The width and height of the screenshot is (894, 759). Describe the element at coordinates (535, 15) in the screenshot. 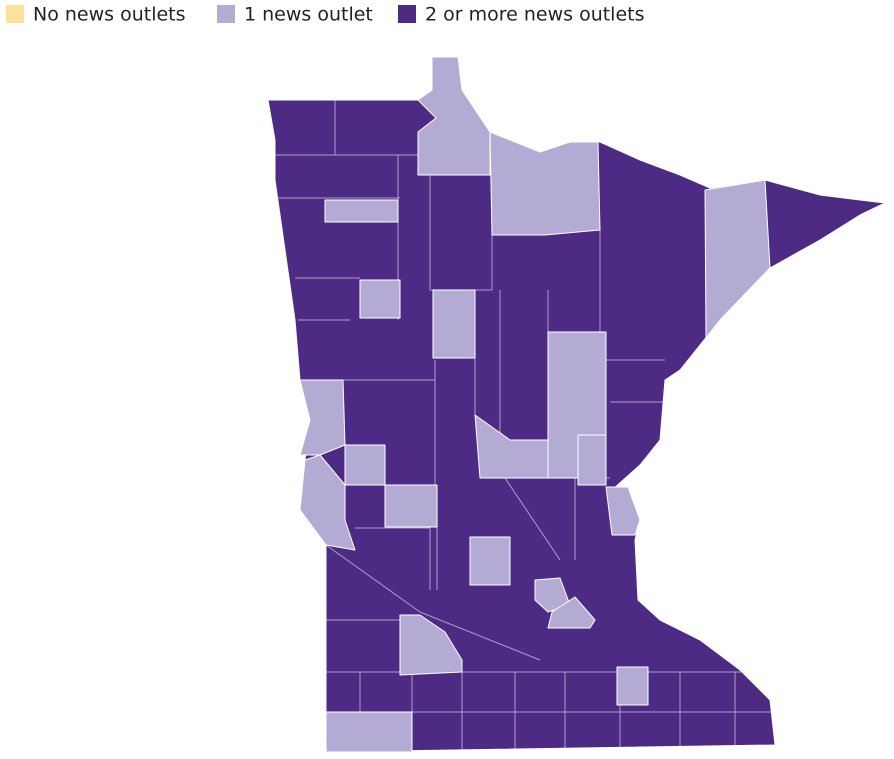

I see `legend-label: 2 or more news outlets` at that location.